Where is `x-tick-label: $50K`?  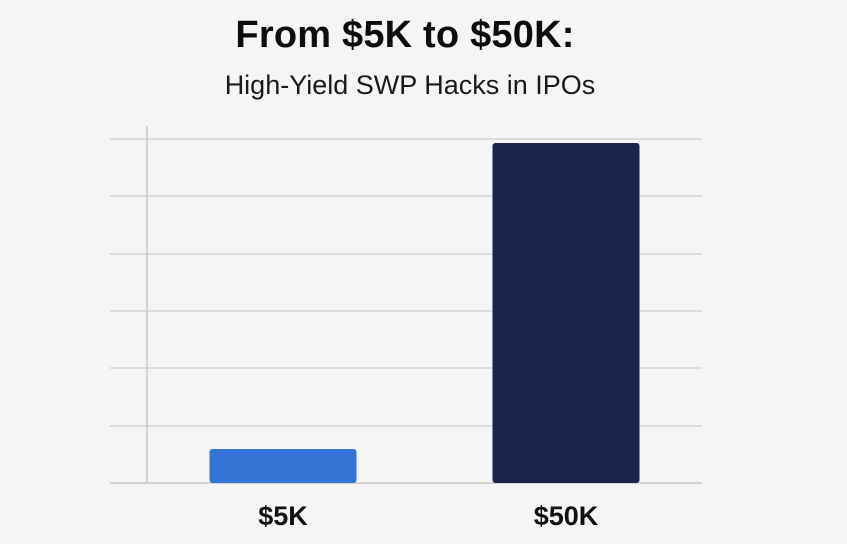 x-tick-label: $50K is located at coordinates (566, 516).